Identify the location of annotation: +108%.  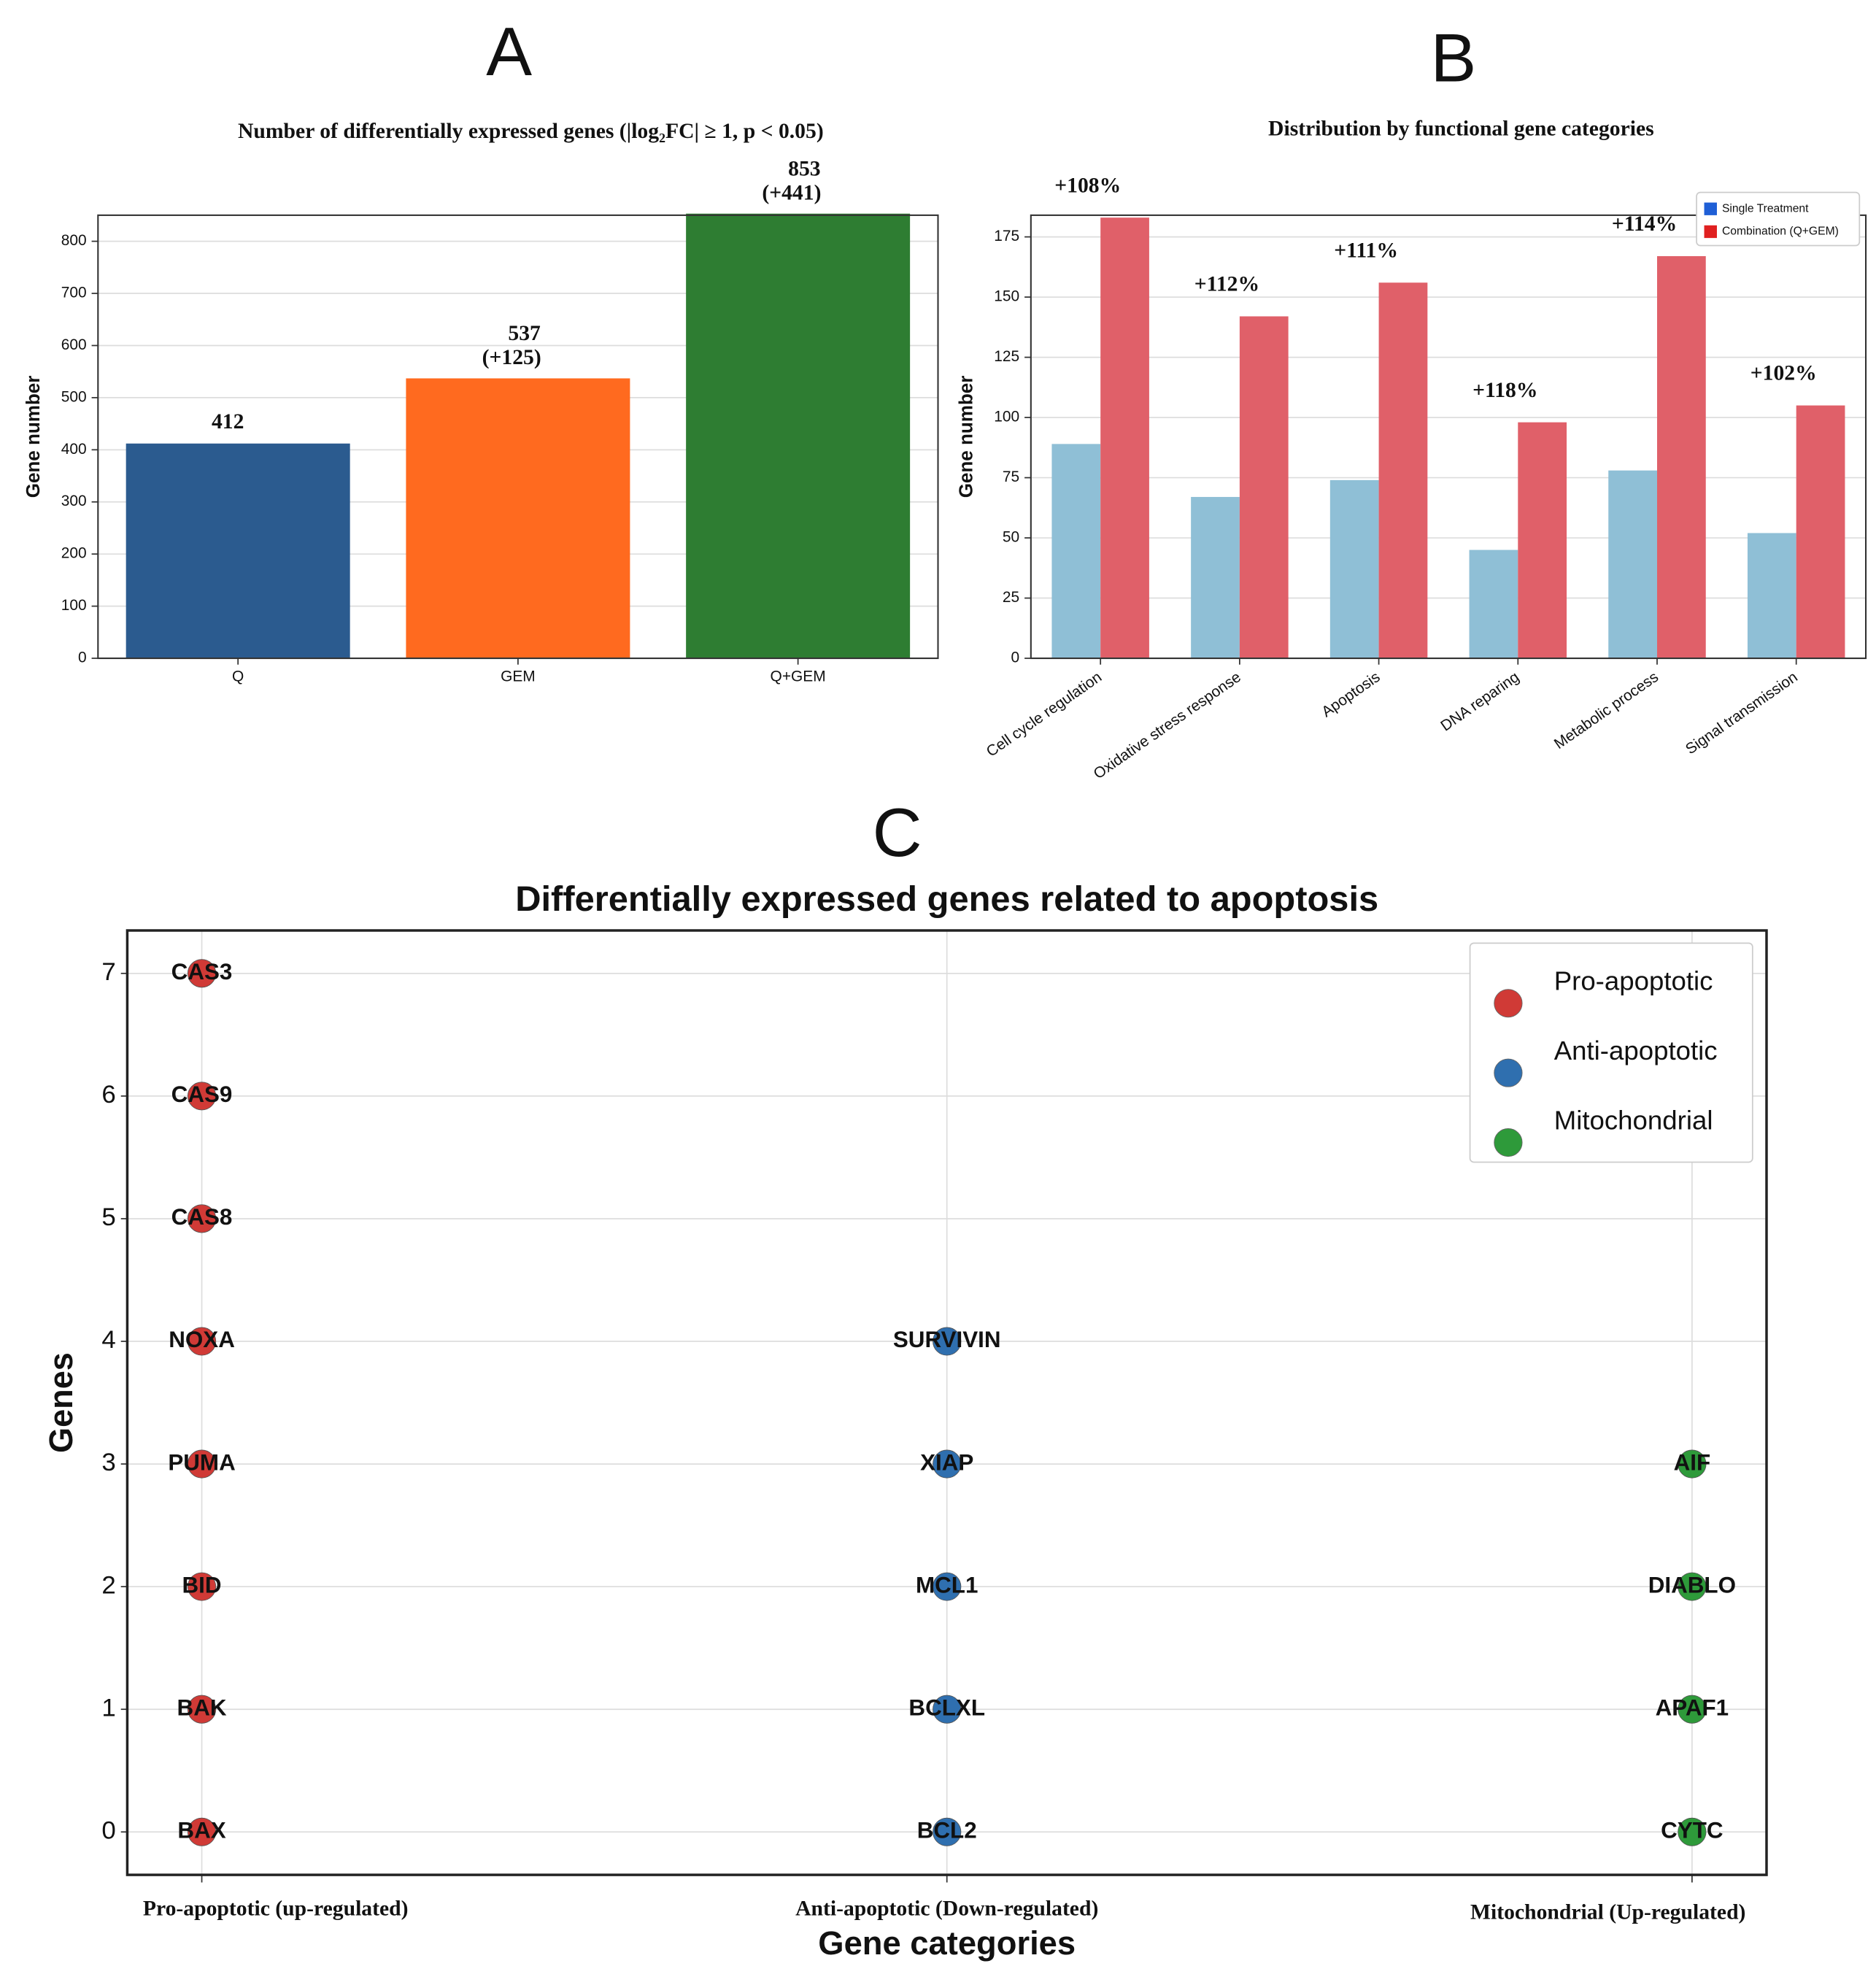
(1087, 185).